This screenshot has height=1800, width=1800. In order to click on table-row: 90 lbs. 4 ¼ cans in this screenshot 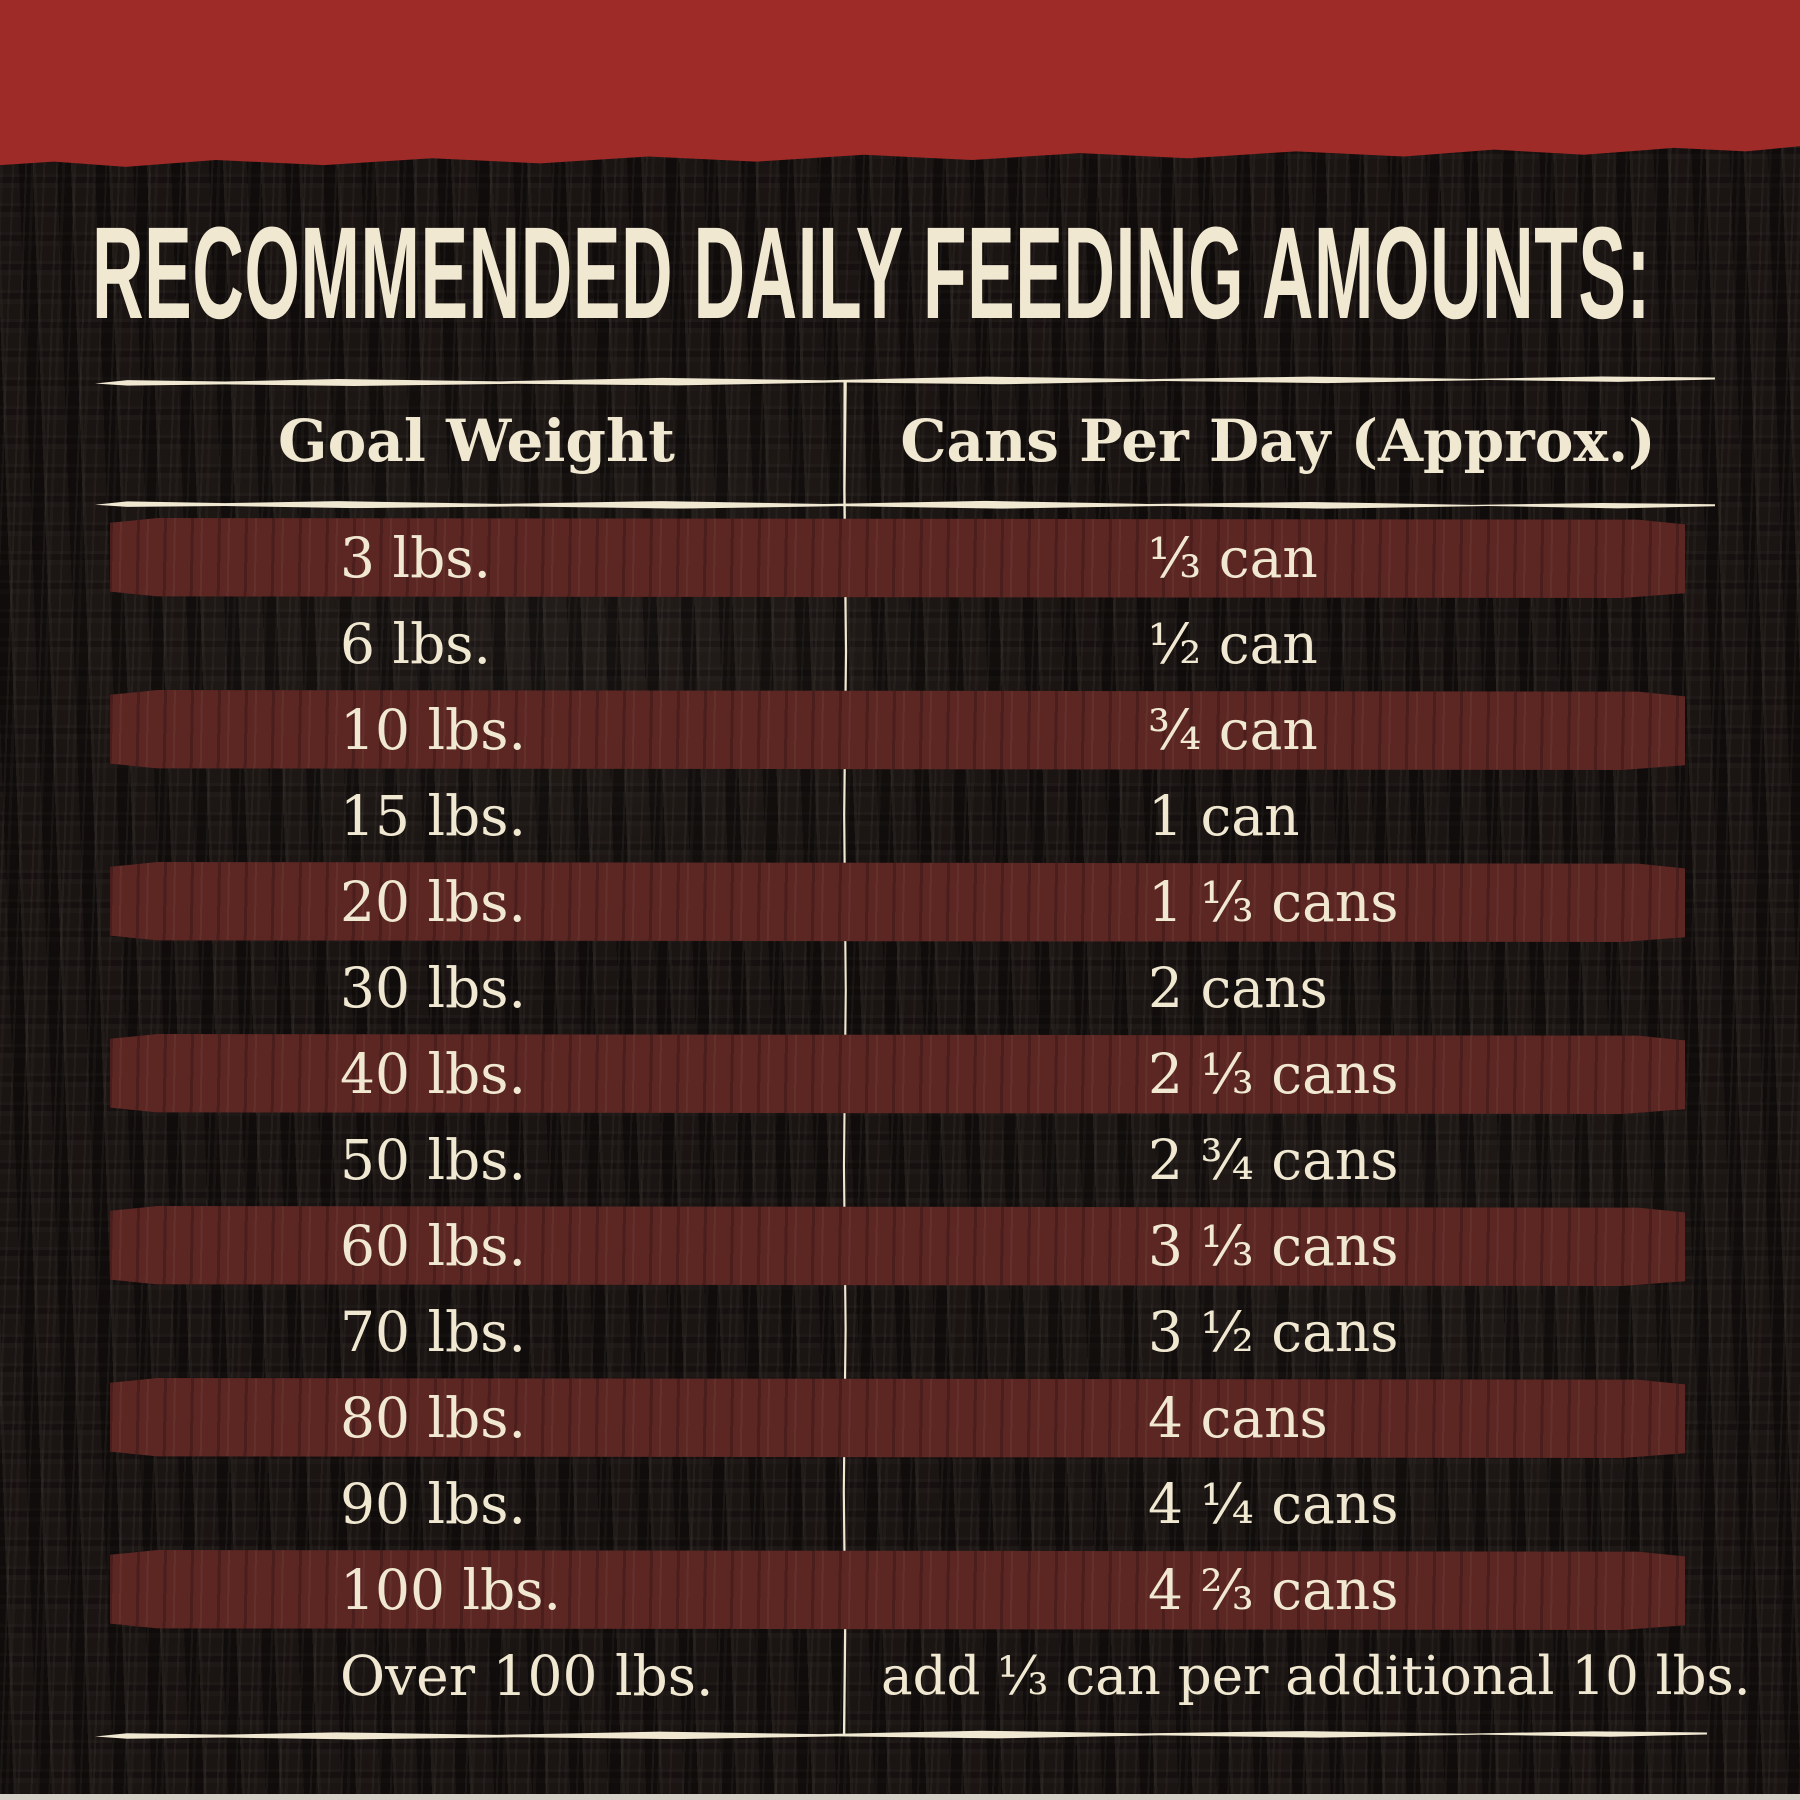, I will do `click(900, 1504)`.